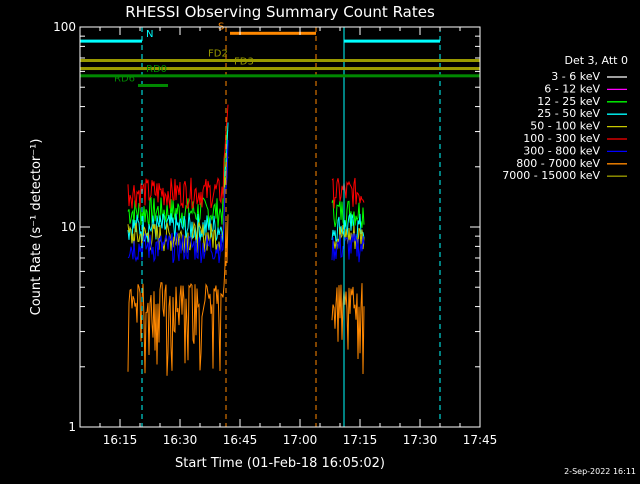  I want to click on x-tick-label: 17:30, so click(420, 440).